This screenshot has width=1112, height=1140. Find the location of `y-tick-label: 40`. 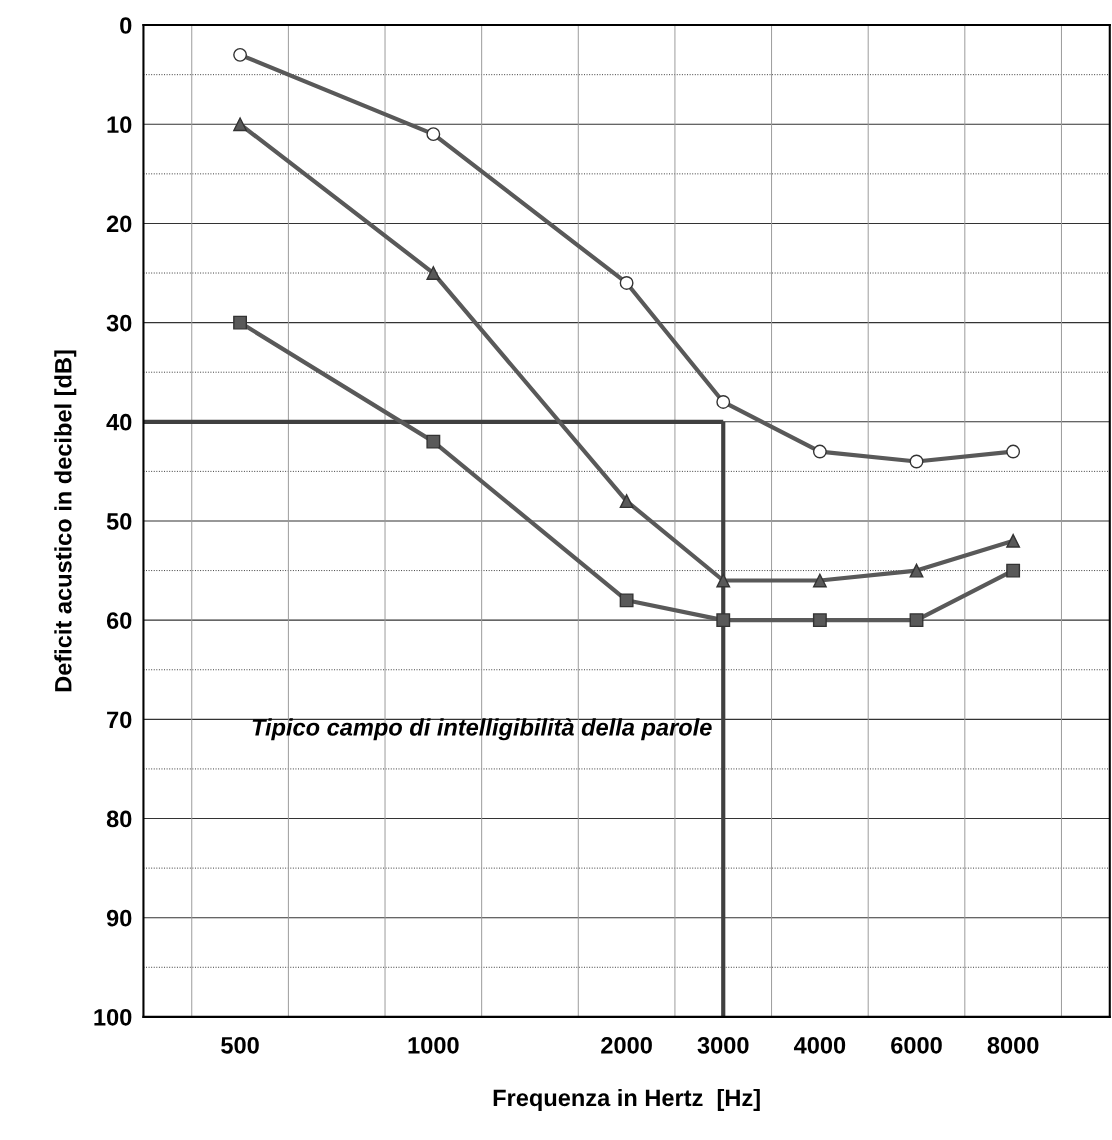

y-tick-label: 40 is located at coordinates (119, 422).